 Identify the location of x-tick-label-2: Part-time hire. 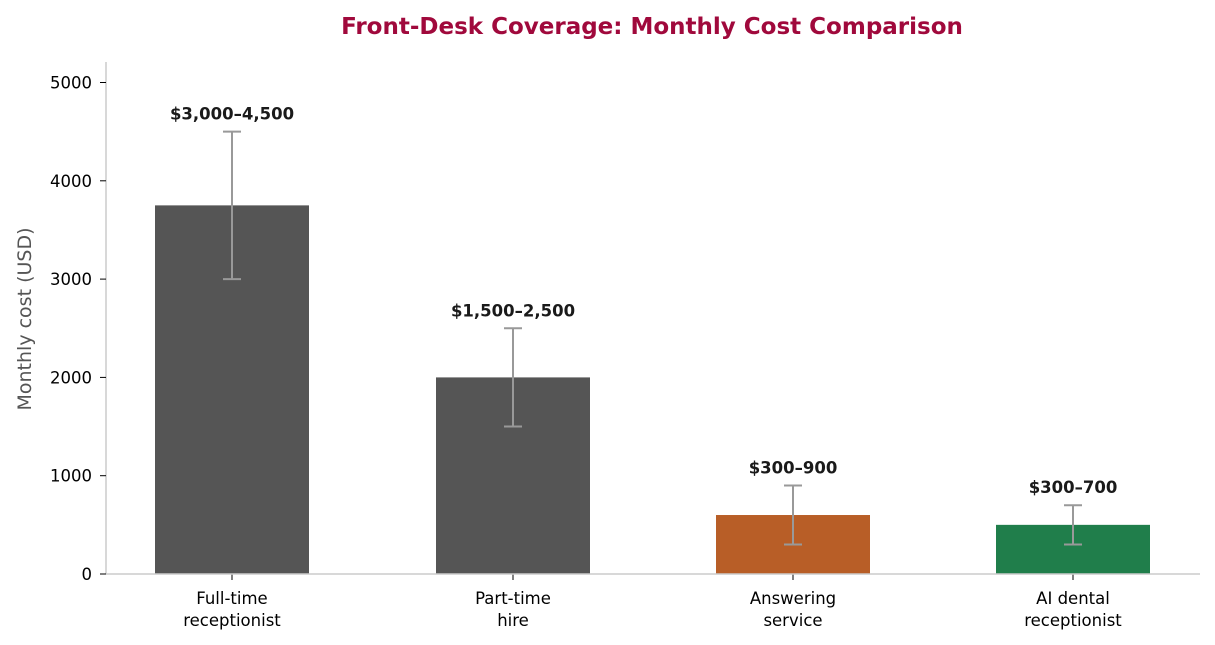
(513, 609).